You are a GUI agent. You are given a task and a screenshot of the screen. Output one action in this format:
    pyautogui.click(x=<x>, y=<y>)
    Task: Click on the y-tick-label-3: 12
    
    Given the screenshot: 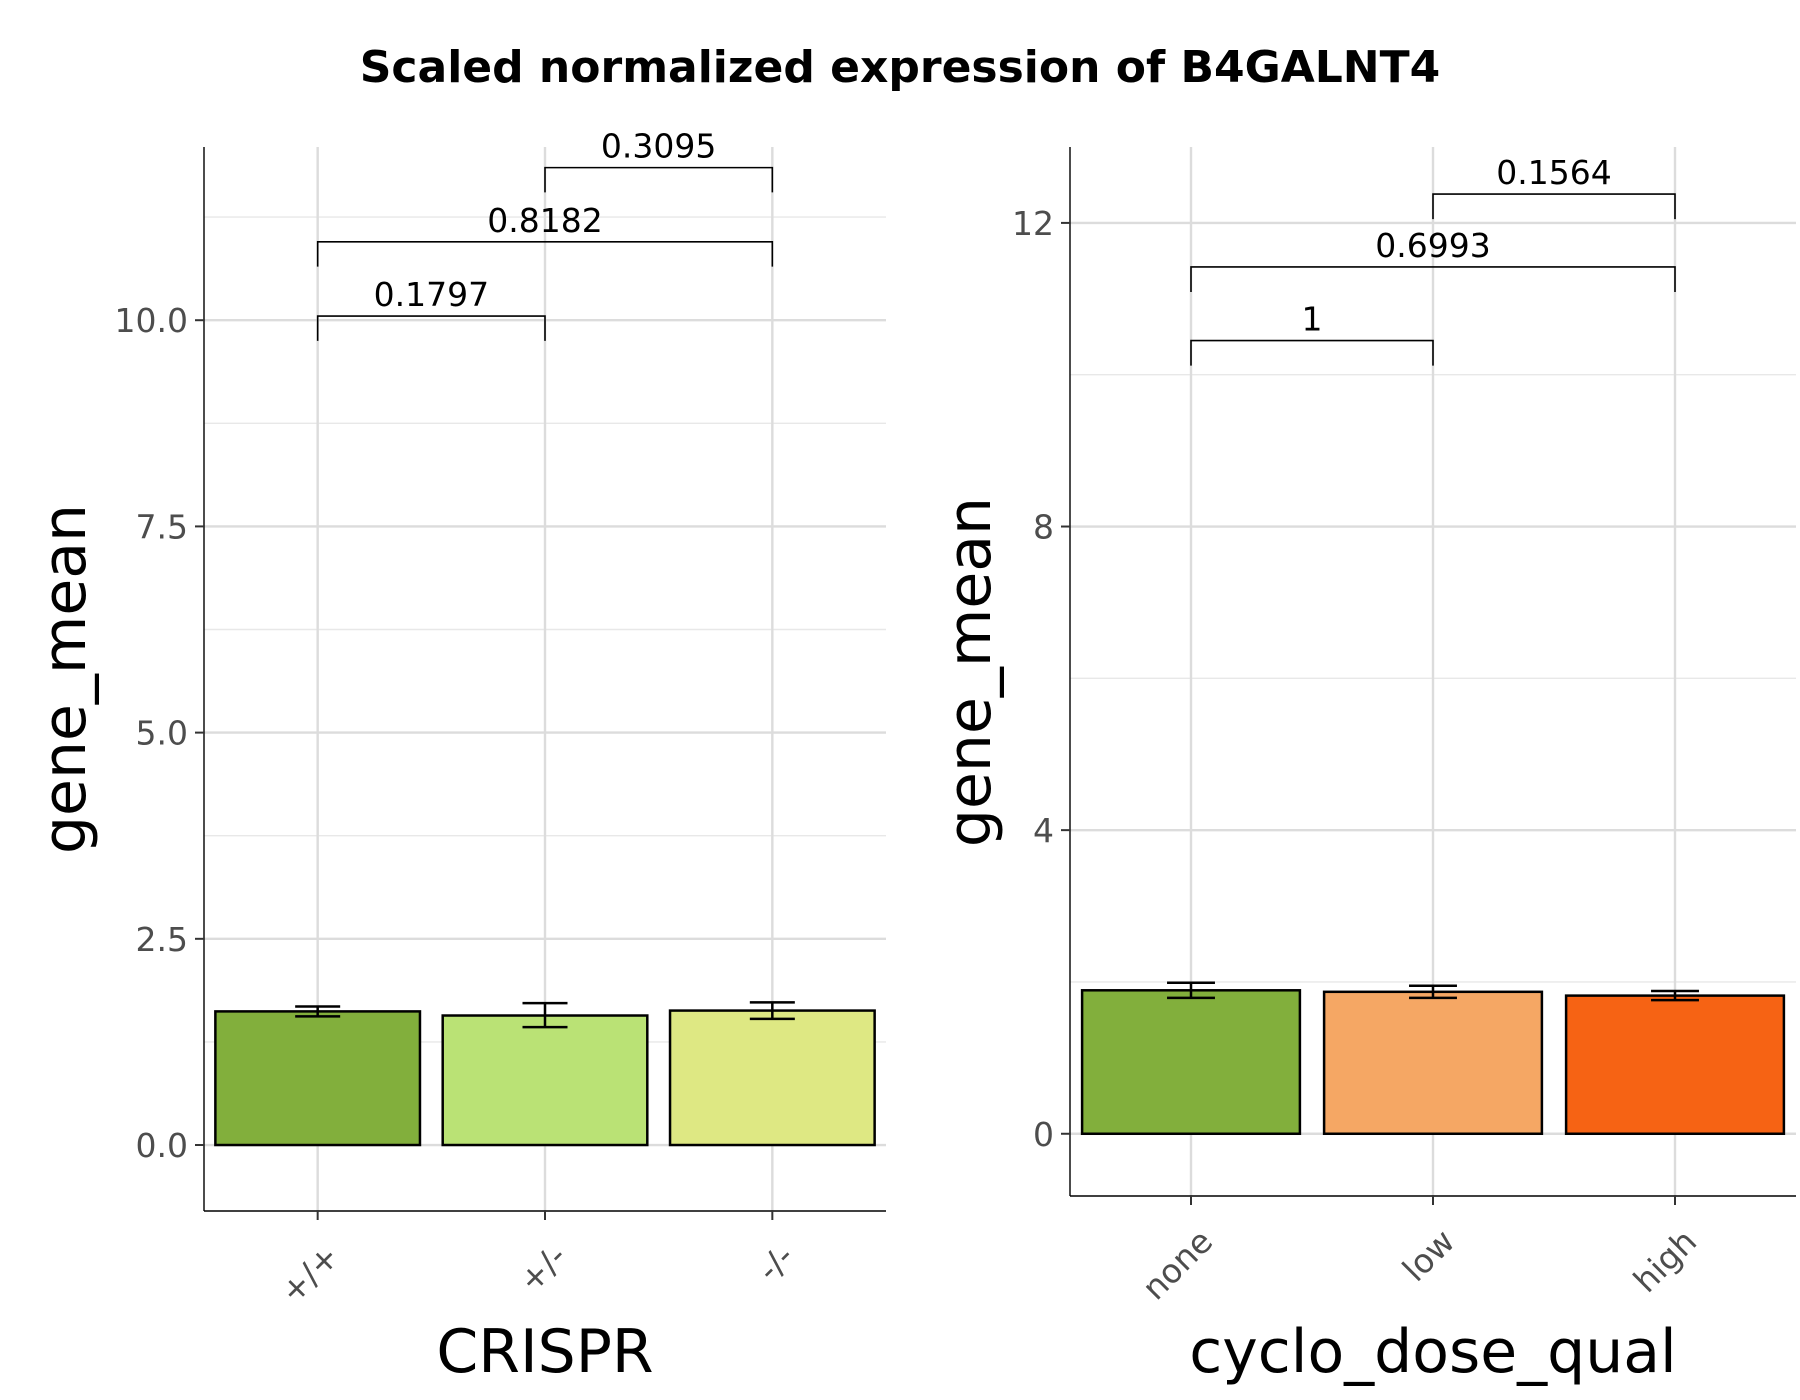 What is the action you would take?
    pyautogui.click(x=1033, y=223)
    